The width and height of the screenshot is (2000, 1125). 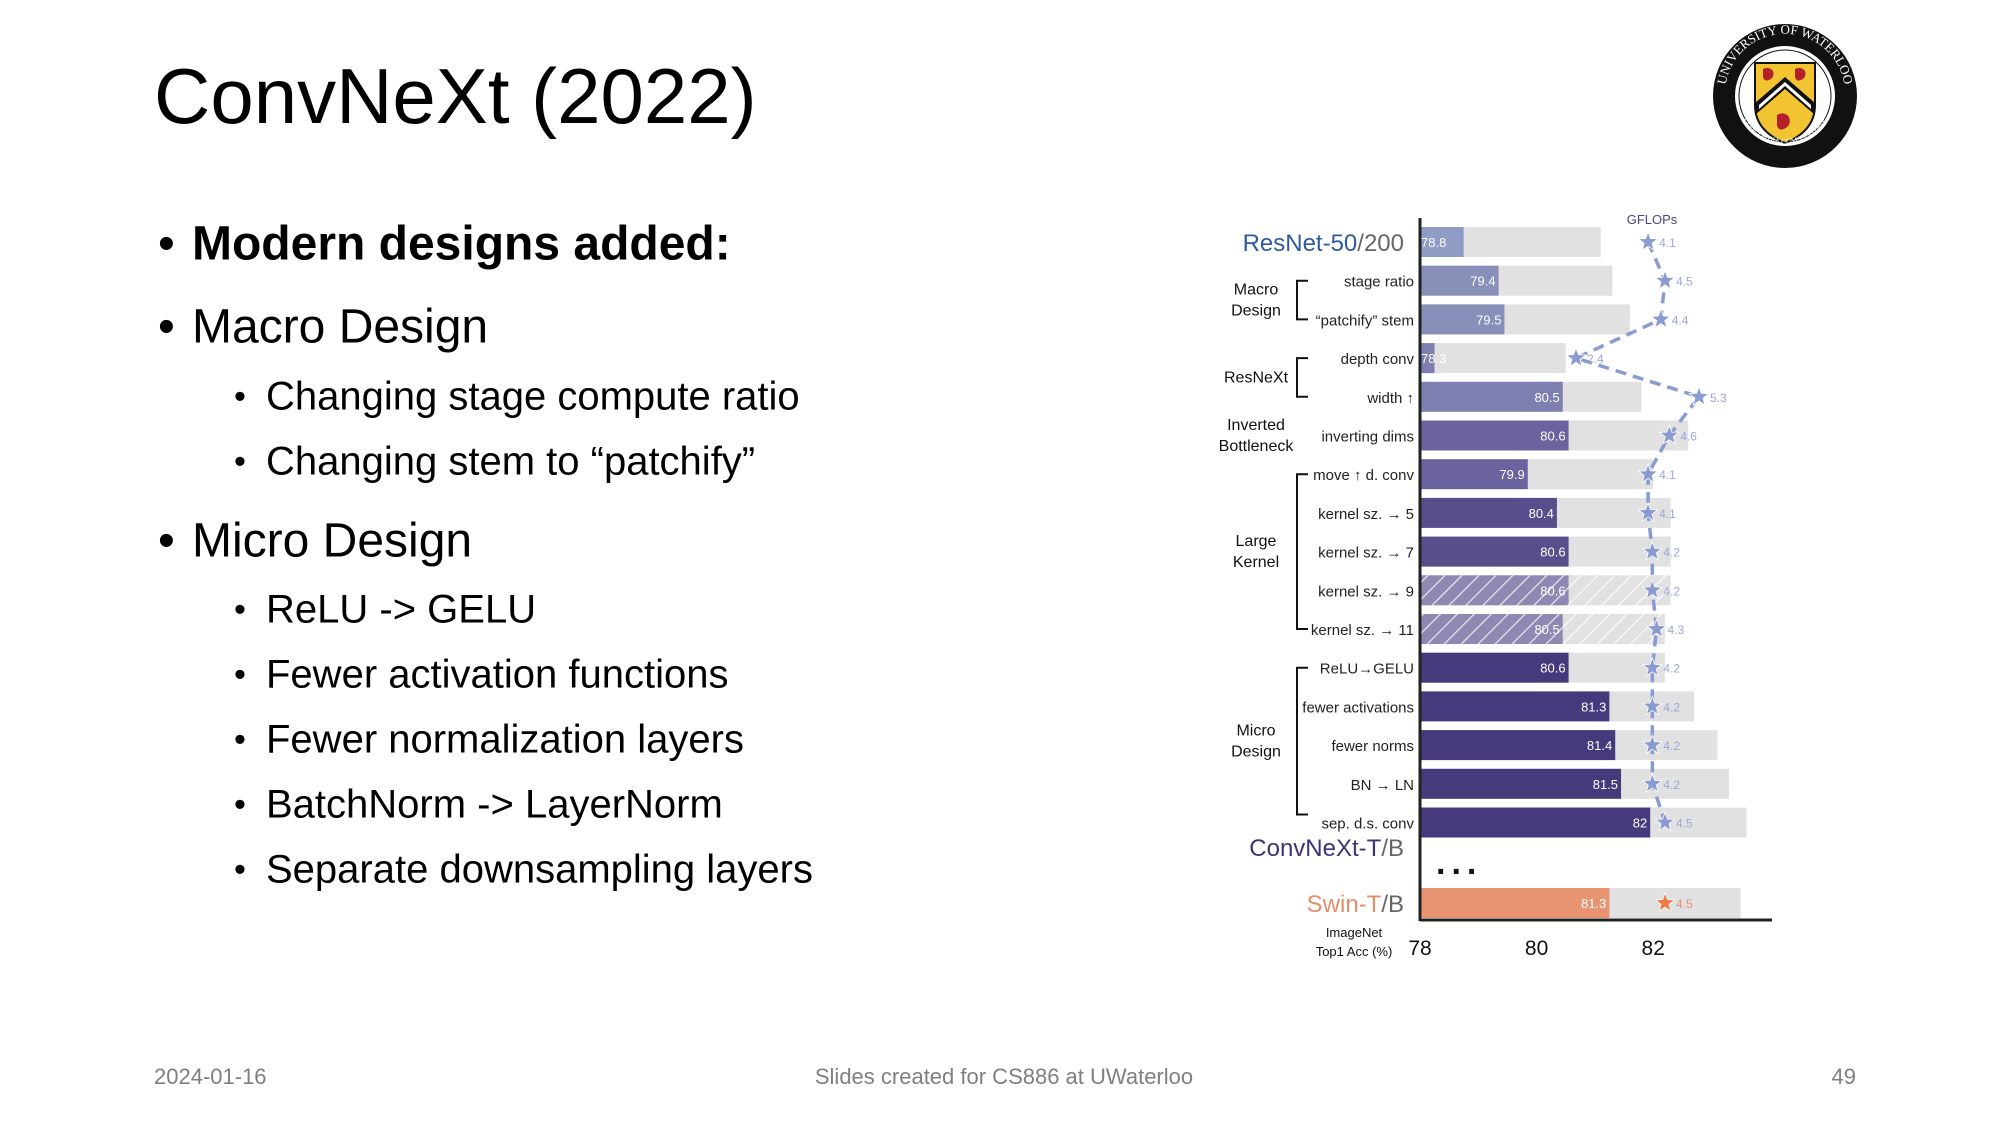 I want to click on row-label: depth conv, so click(x=1378, y=359).